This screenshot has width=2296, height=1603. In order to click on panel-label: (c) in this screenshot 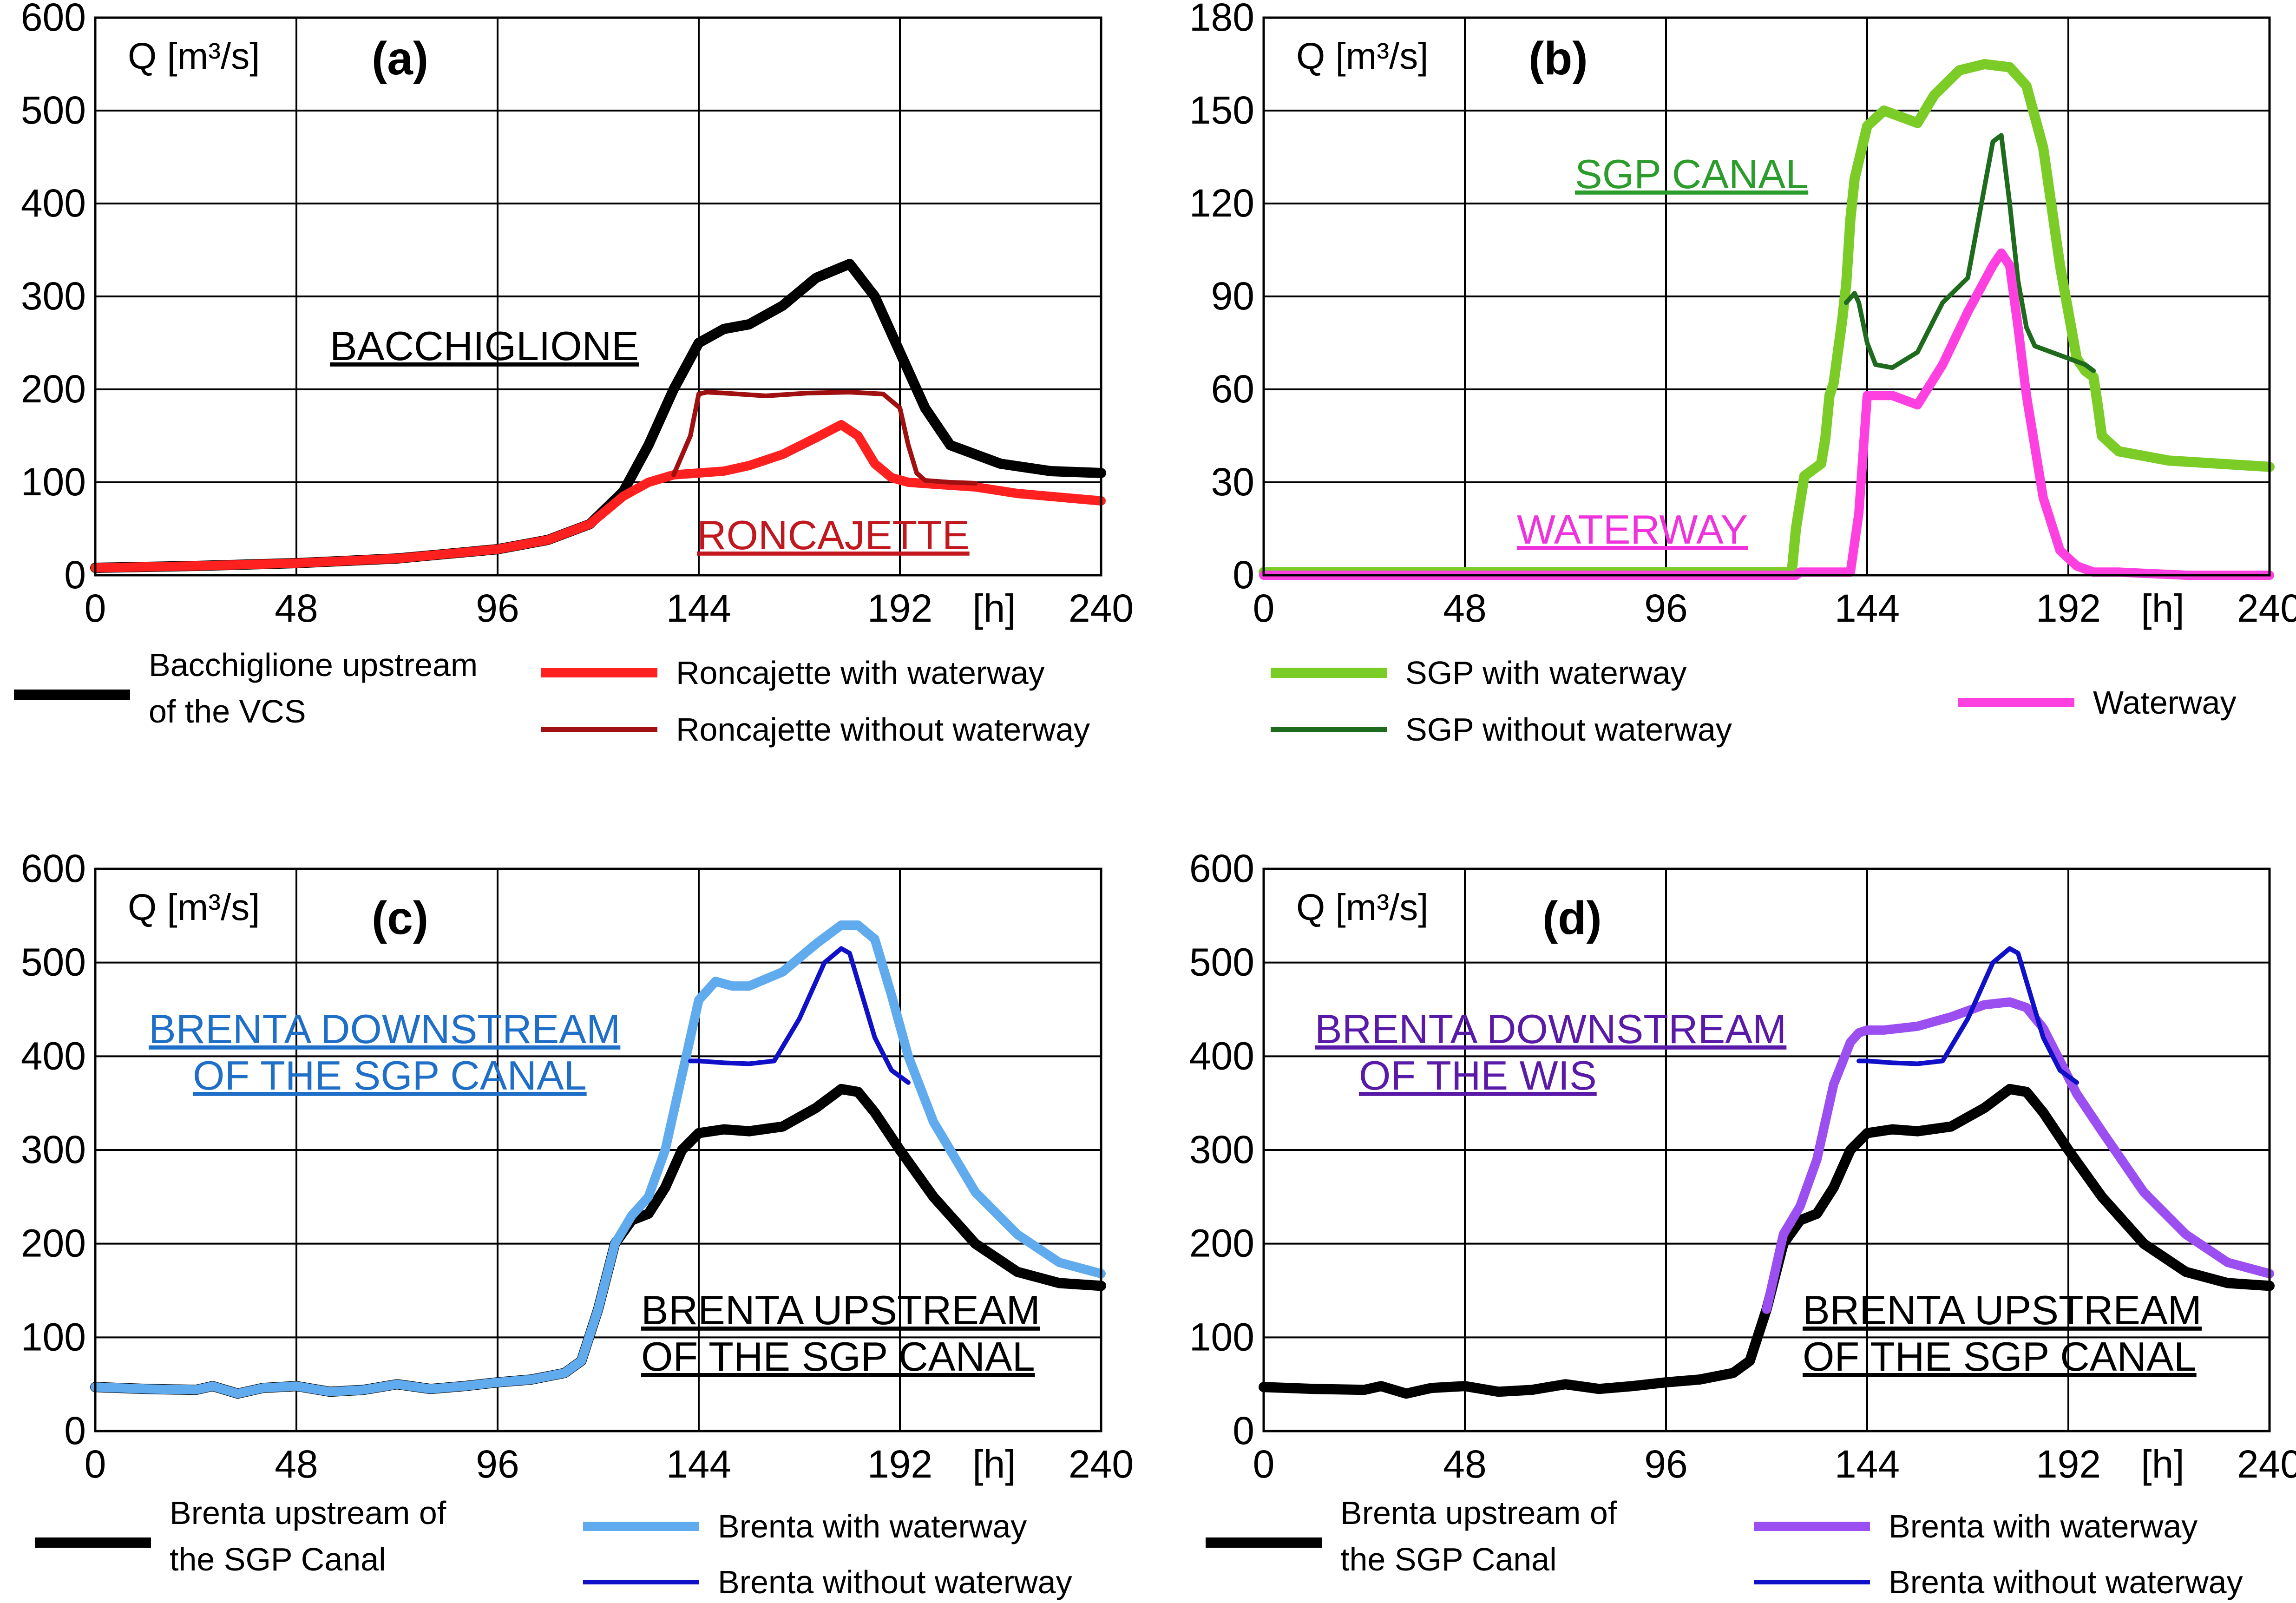, I will do `click(400, 918)`.